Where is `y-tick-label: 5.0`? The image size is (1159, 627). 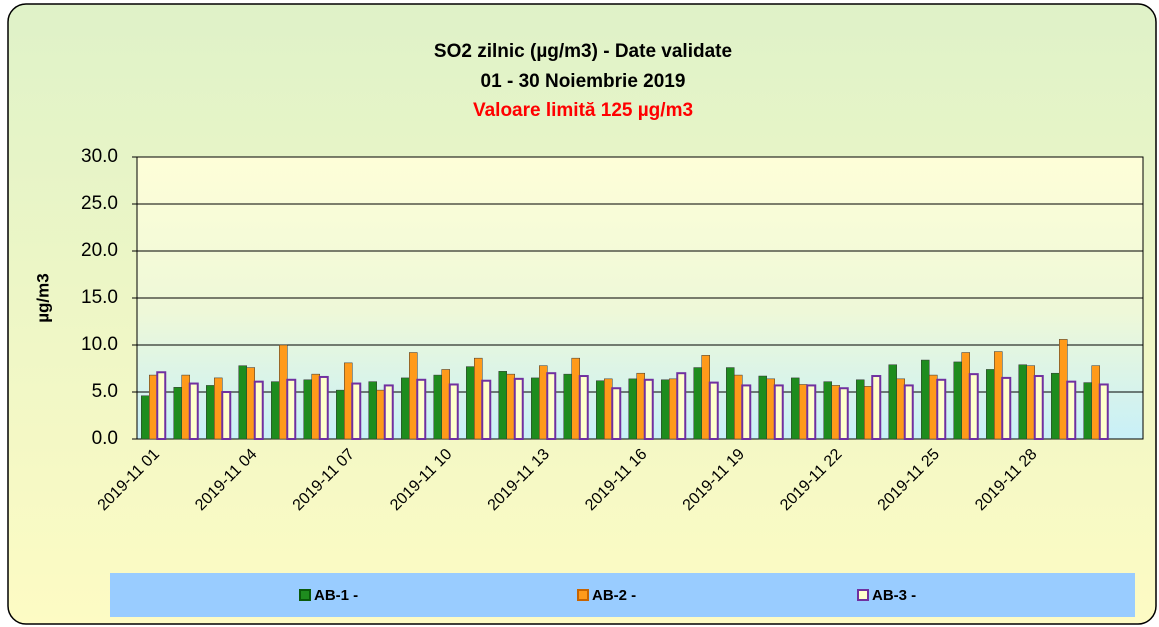
y-tick-label: 5.0 is located at coordinates (105, 391).